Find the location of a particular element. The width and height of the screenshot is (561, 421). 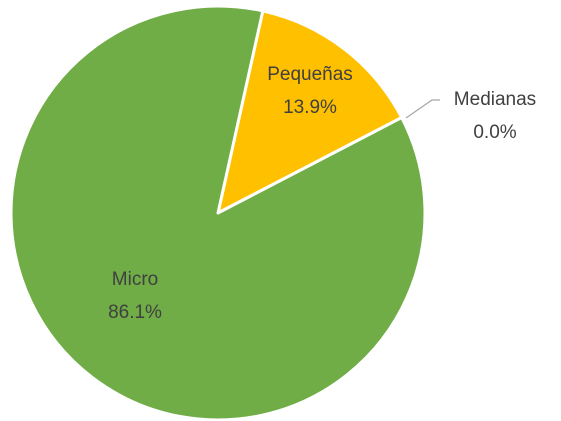

slice-label: Pequeñas is located at coordinates (310, 74).